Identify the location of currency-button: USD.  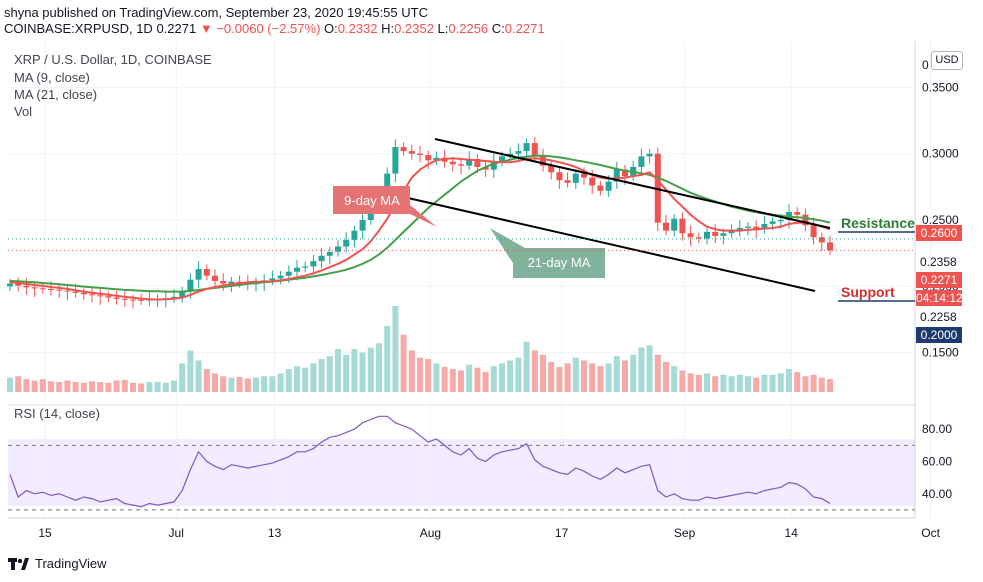
(947, 60).